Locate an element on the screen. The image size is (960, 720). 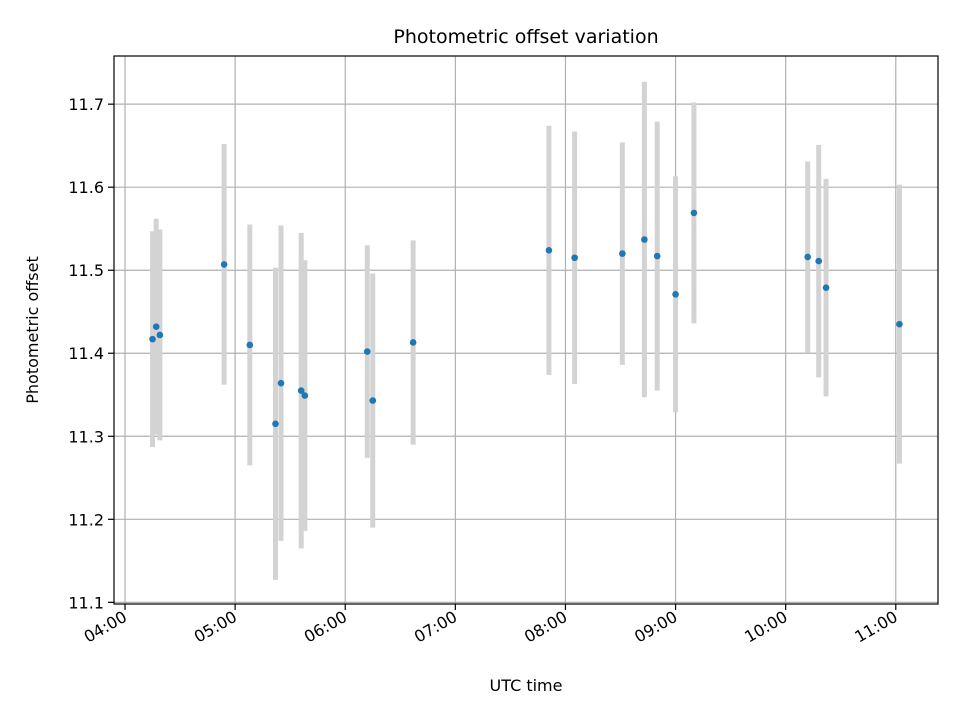
y-tick-label: 11.2 is located at coordinates (86, 519).